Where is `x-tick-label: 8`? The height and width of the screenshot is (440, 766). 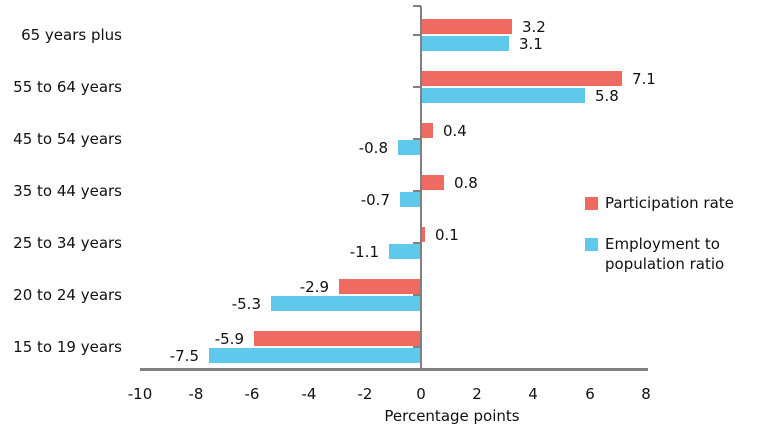
x-tick-label: 8 is located at coordinates (646, 394).